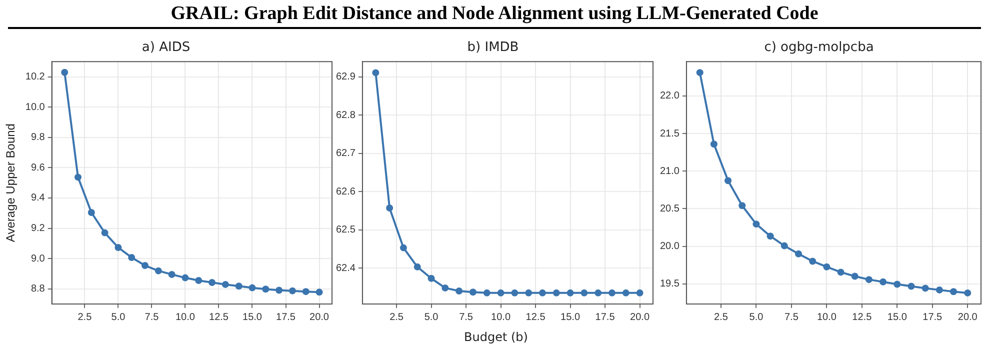 The width and height of the screenshot is (989, 353). I want to click on y-tick-label: 62.9, so click(346, 77).